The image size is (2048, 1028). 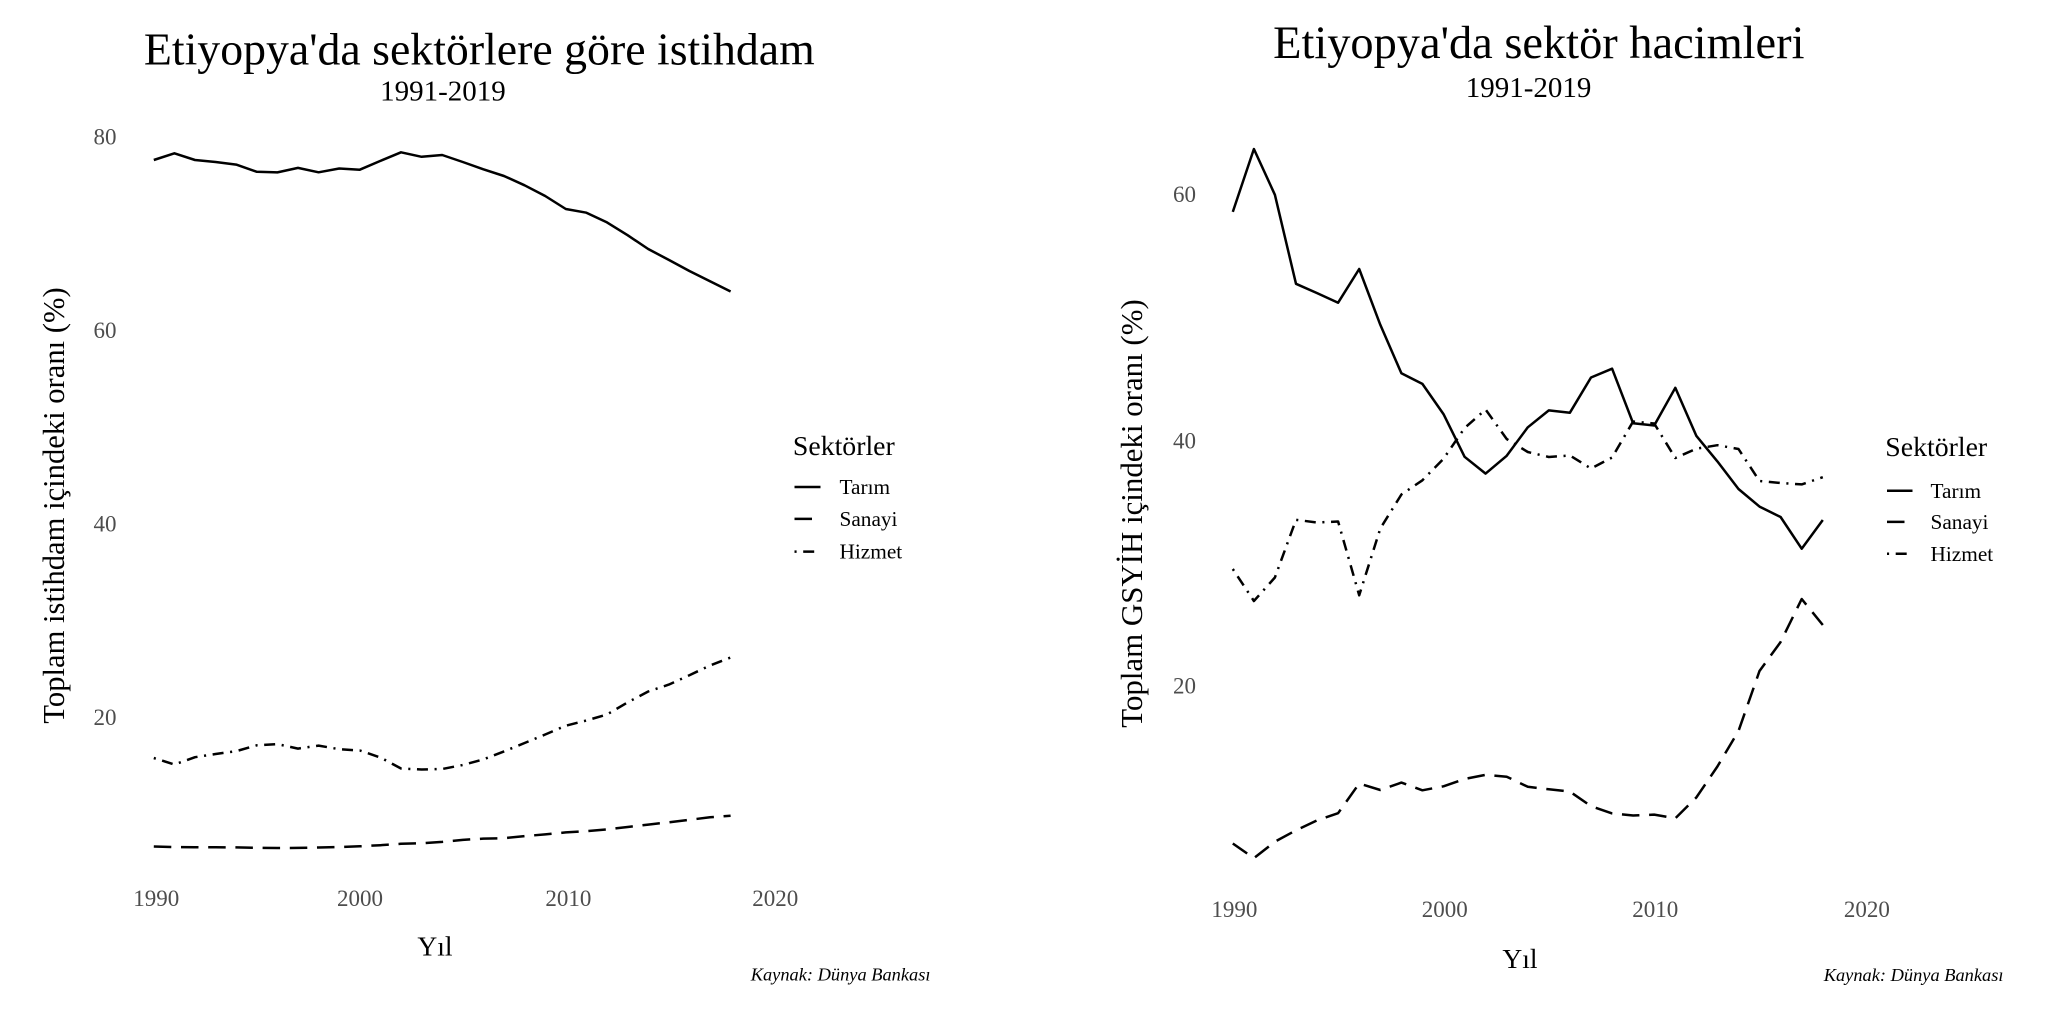 I want to click on svg-text: 80, so click(x=105, y=137).